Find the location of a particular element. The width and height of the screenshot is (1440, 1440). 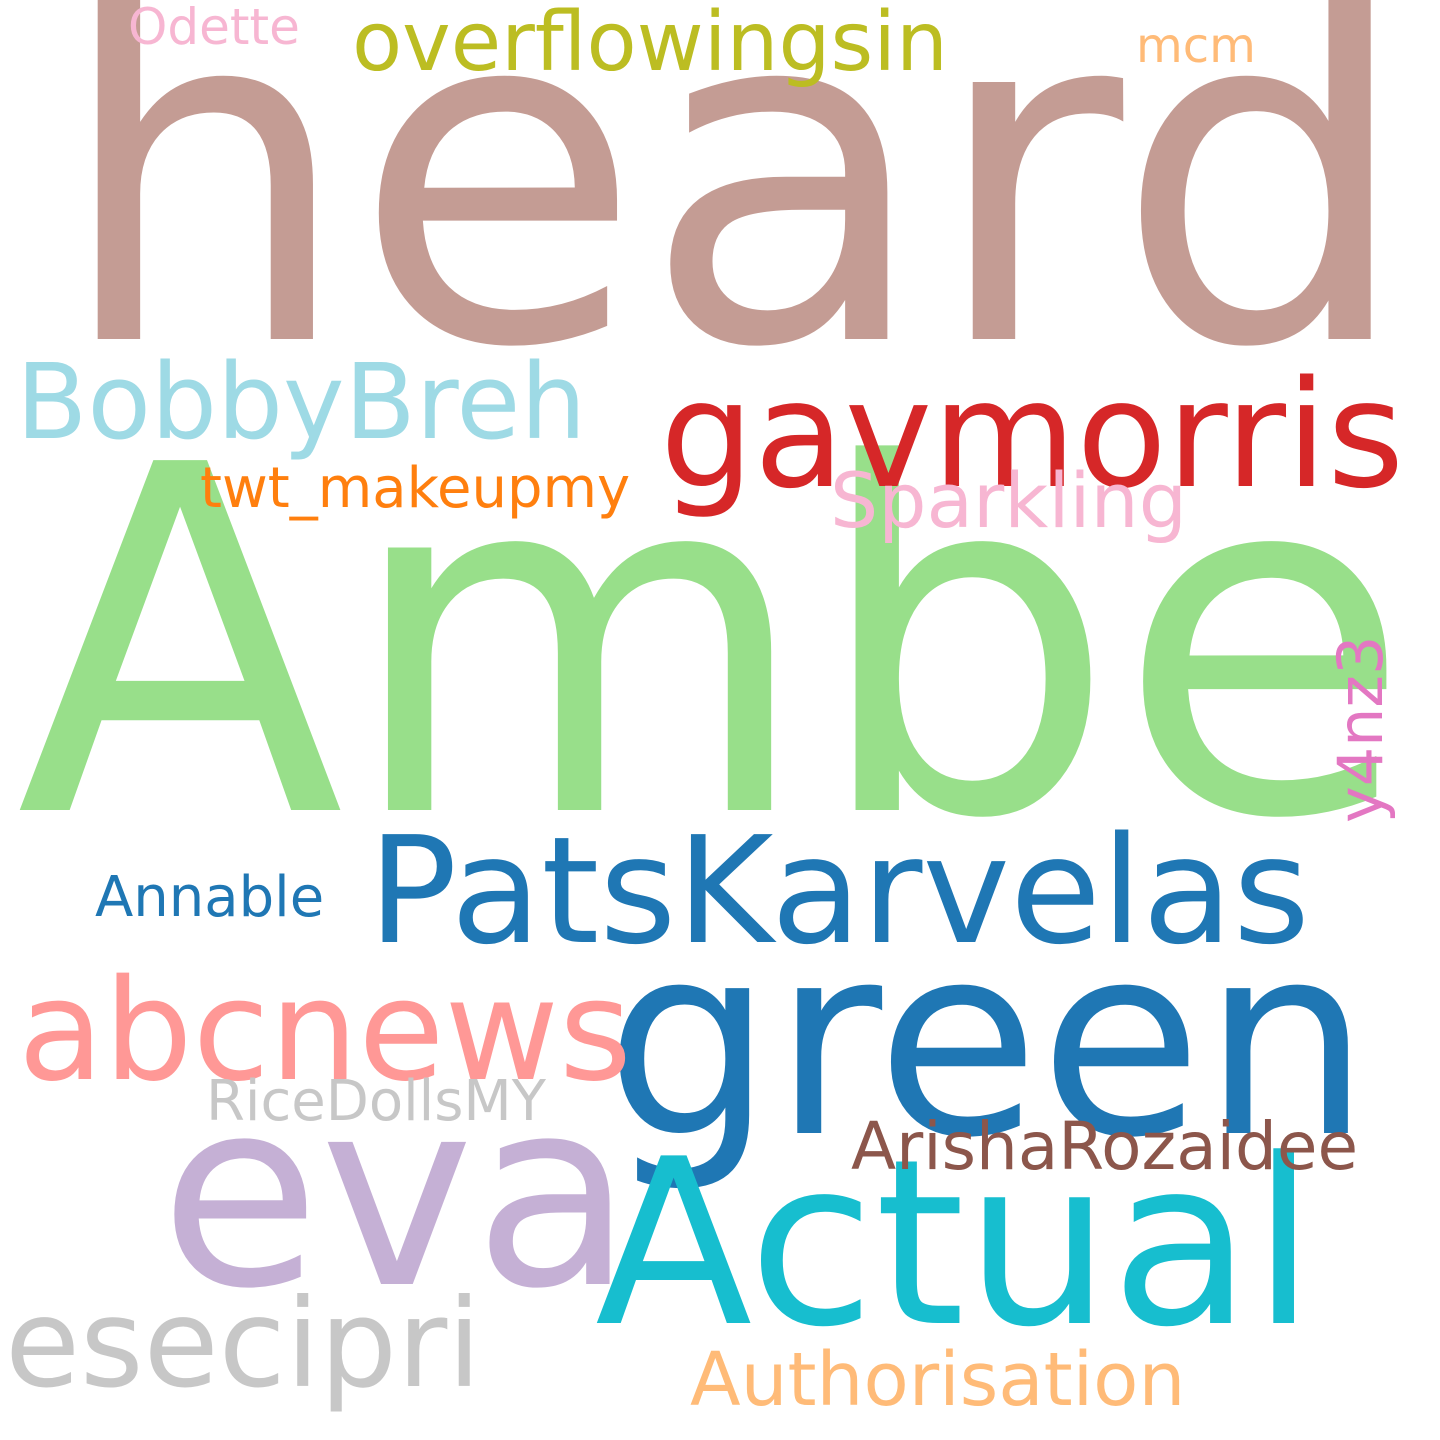

word-eva: eva is located at coordinates (397, 1195).